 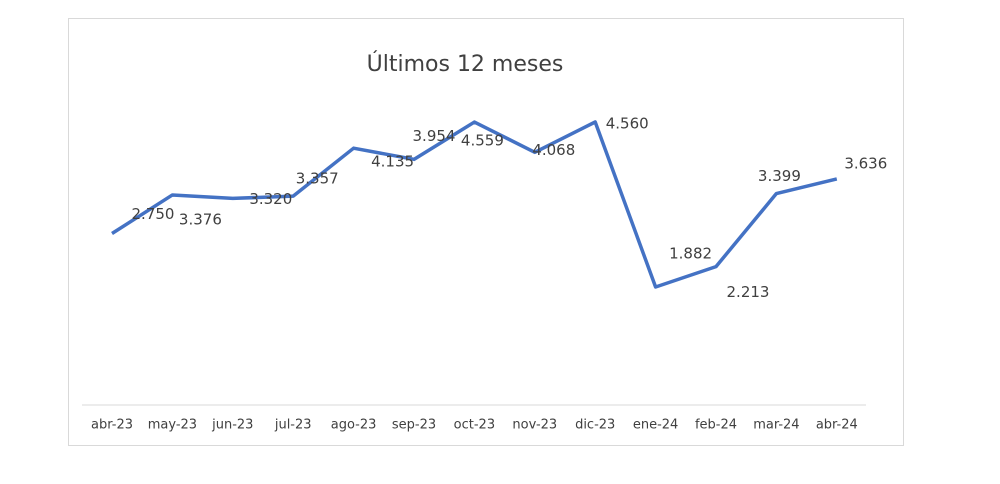 I want to click on data-label: 3.636, so click(x=865, y=163).